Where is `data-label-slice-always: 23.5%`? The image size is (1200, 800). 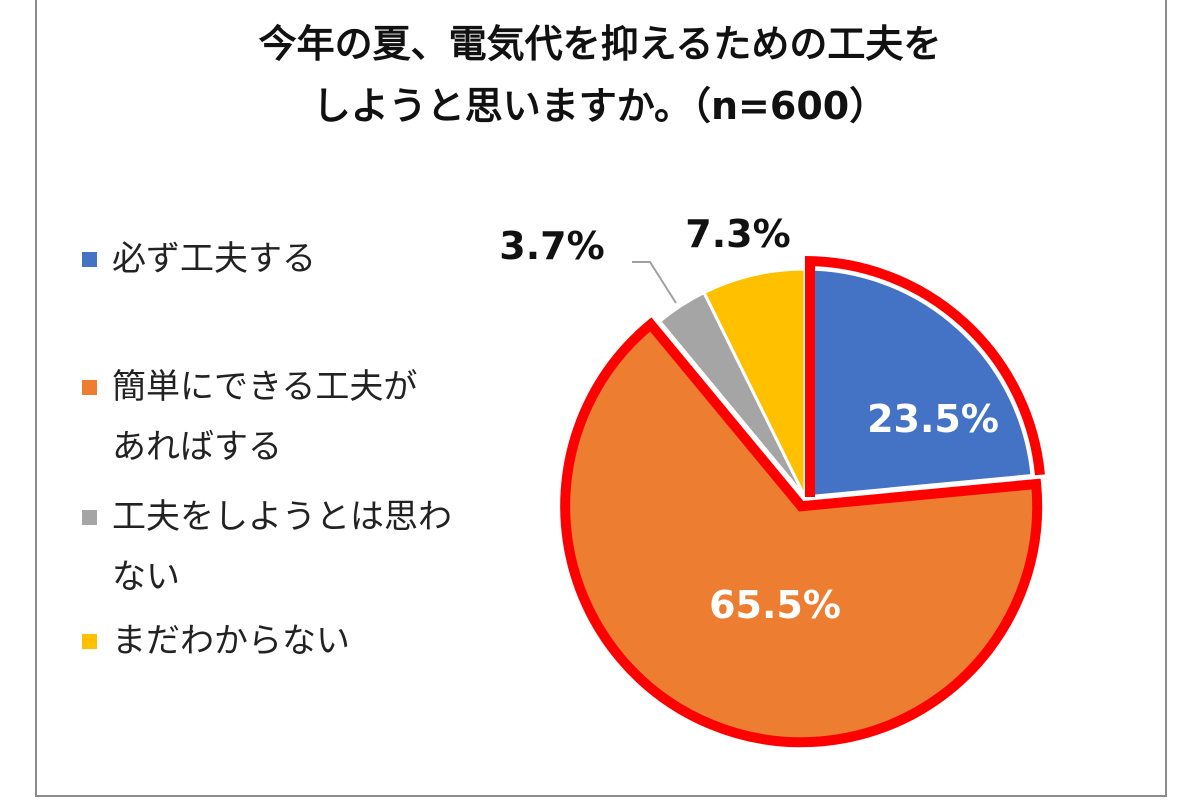 data-label-slice-always: 23.5% is located at coordinates (933, 419).